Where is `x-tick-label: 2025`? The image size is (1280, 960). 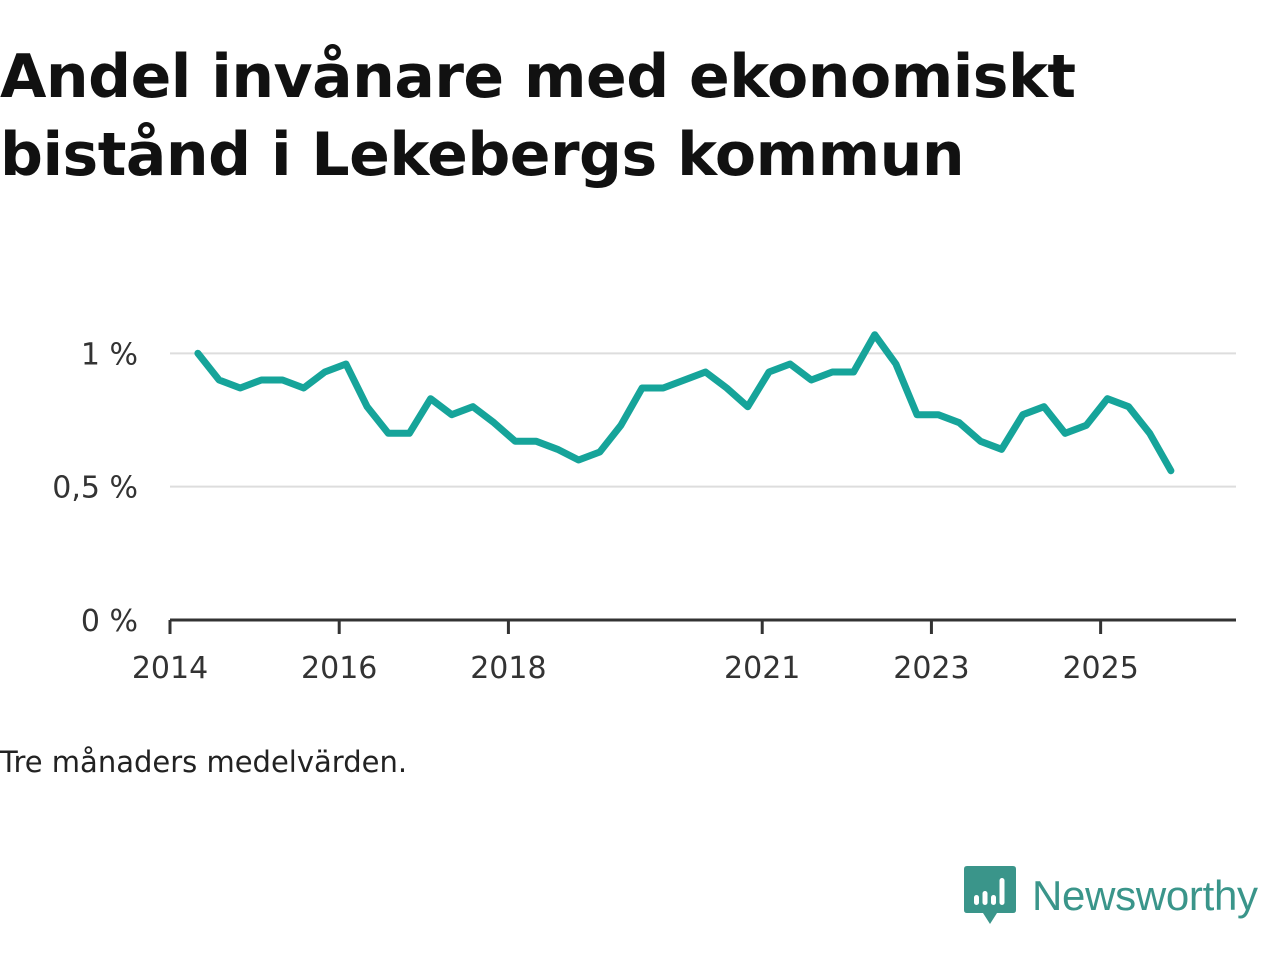
x-tick-label: 2025 is located at coordinates (1100, 668).